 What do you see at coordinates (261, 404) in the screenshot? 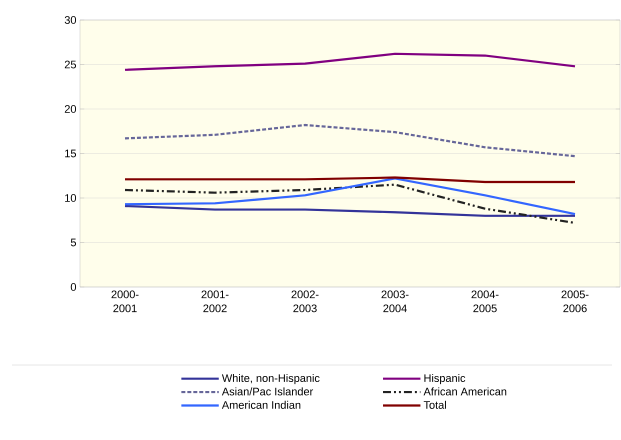
I see `legend-label: American Indian` at bounding box center [261, 404].